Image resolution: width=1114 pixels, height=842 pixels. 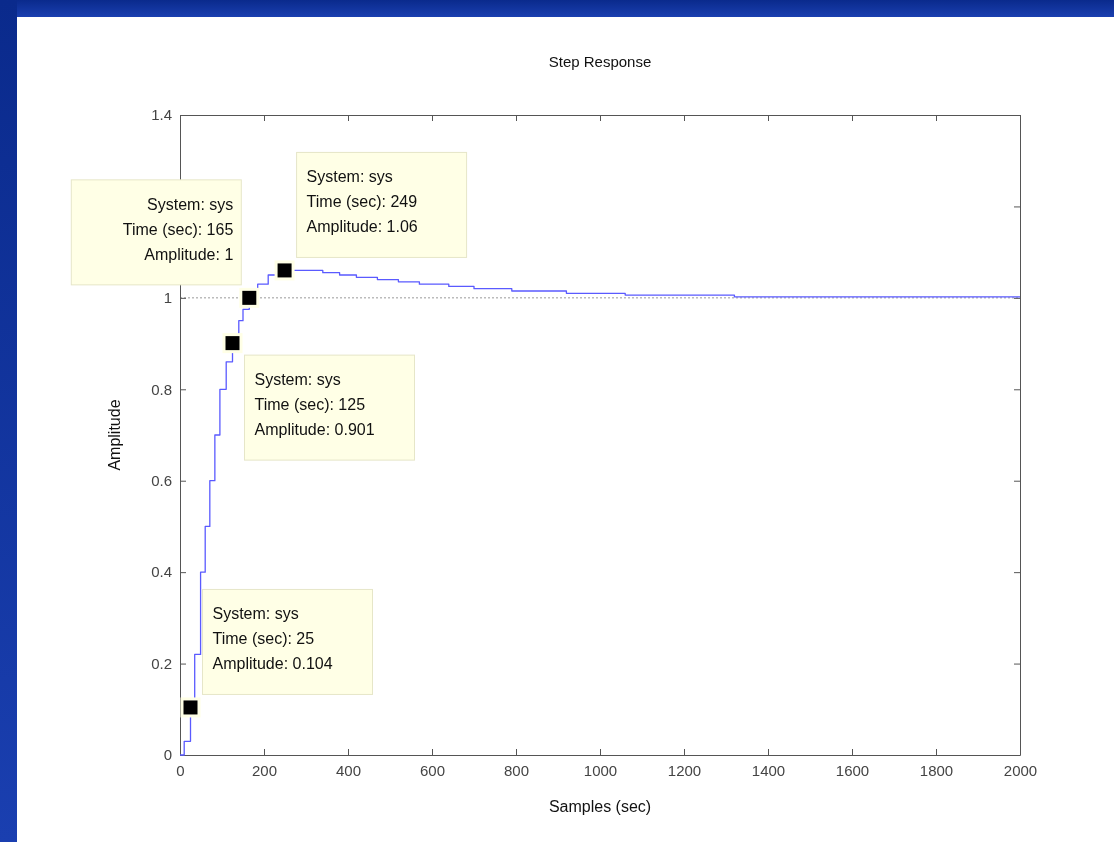 What do you see at coordinates (768, 770) in the screenshot?
I see `x-tick-label: 1400` at bounding box center [768, 770].